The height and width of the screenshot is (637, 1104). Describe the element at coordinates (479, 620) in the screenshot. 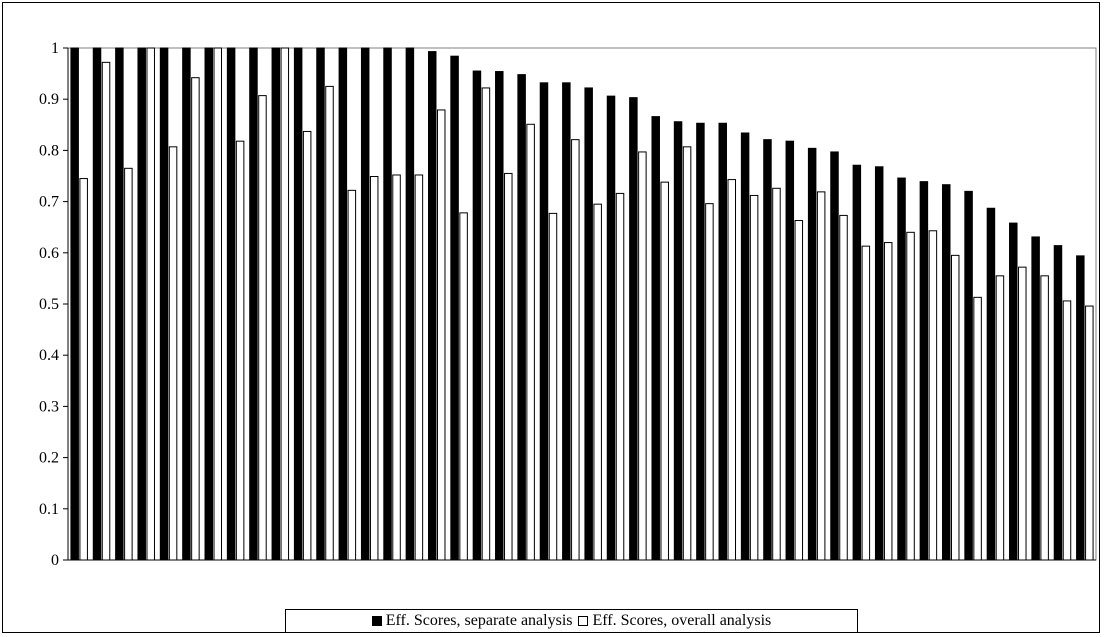

I see `legend-label-separate: Eff. Scores, separate analysis` at that location.